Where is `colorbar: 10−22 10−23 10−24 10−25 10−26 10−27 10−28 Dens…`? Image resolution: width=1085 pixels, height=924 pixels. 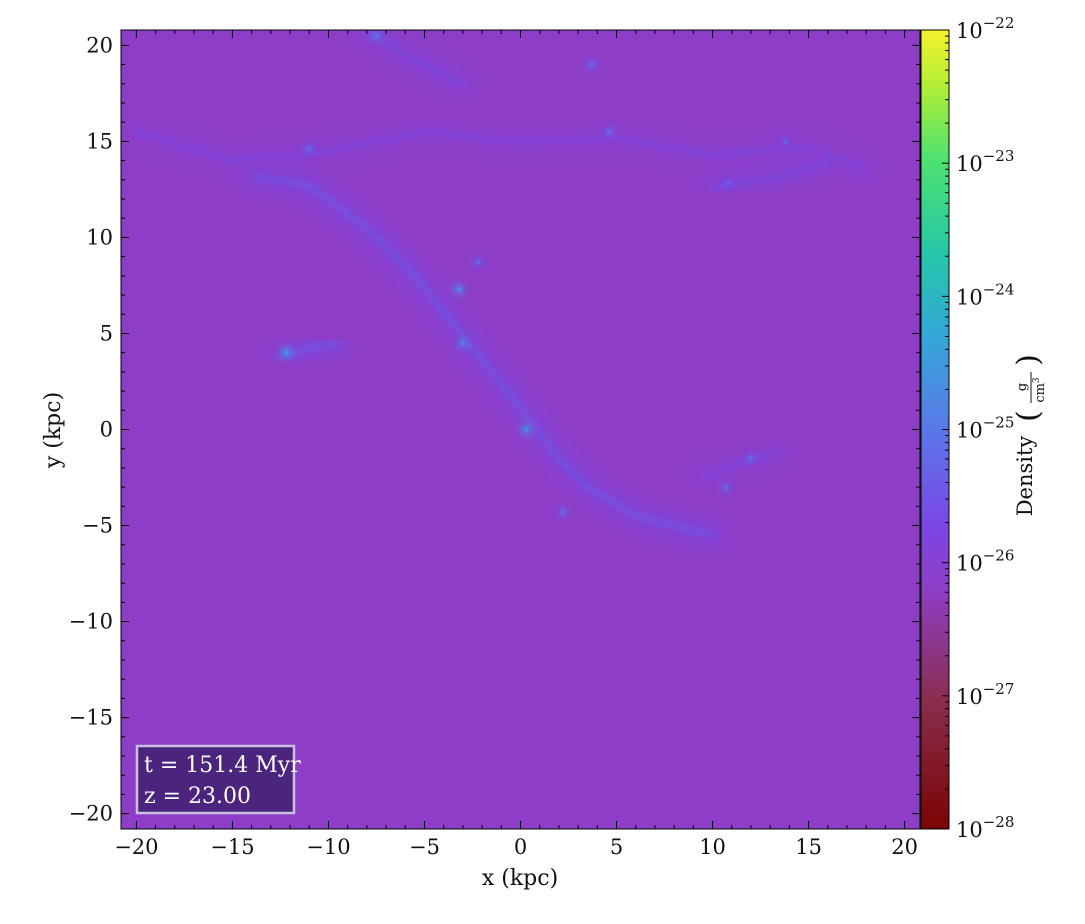
colorbar: 10−22 10−23 10−24 10−25 10−26 10−27 10−28 Dens… is located at coordinates (984, 428).